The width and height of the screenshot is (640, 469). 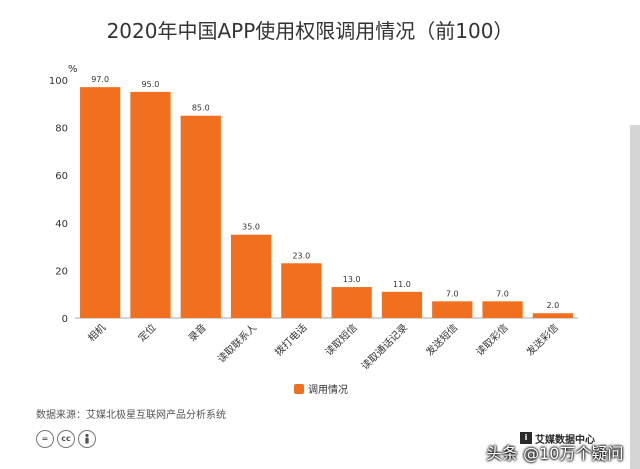 I want to click on x-tick-label: 读取通话记录, so click(x=384, y=347).